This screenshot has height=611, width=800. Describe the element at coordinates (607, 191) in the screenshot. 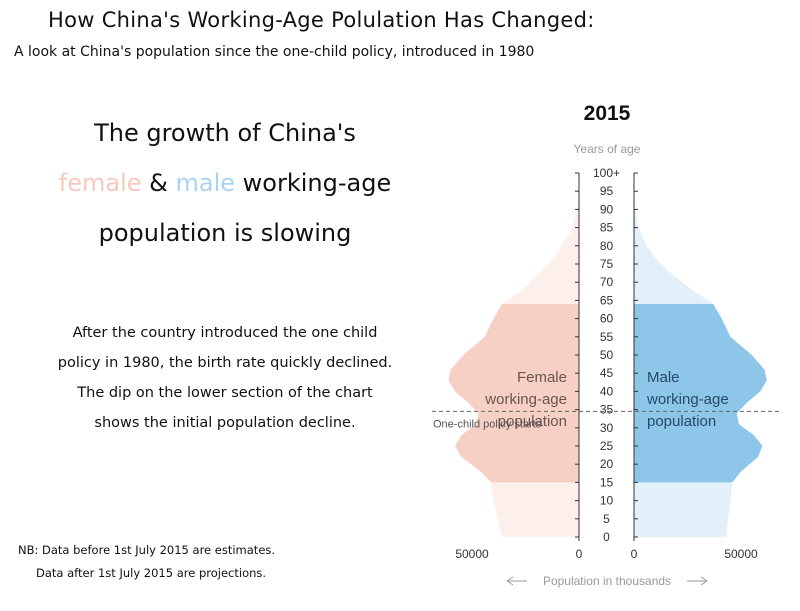

I see `age-tick-label: 95` at that location.